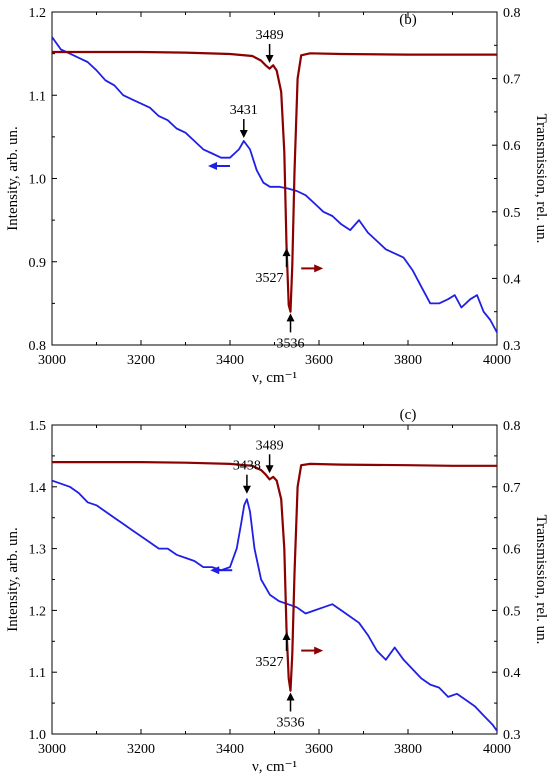 This screenshot has width=550, height=783. I want to click on y-left-tick-label: 1.3, so click(38, 550).